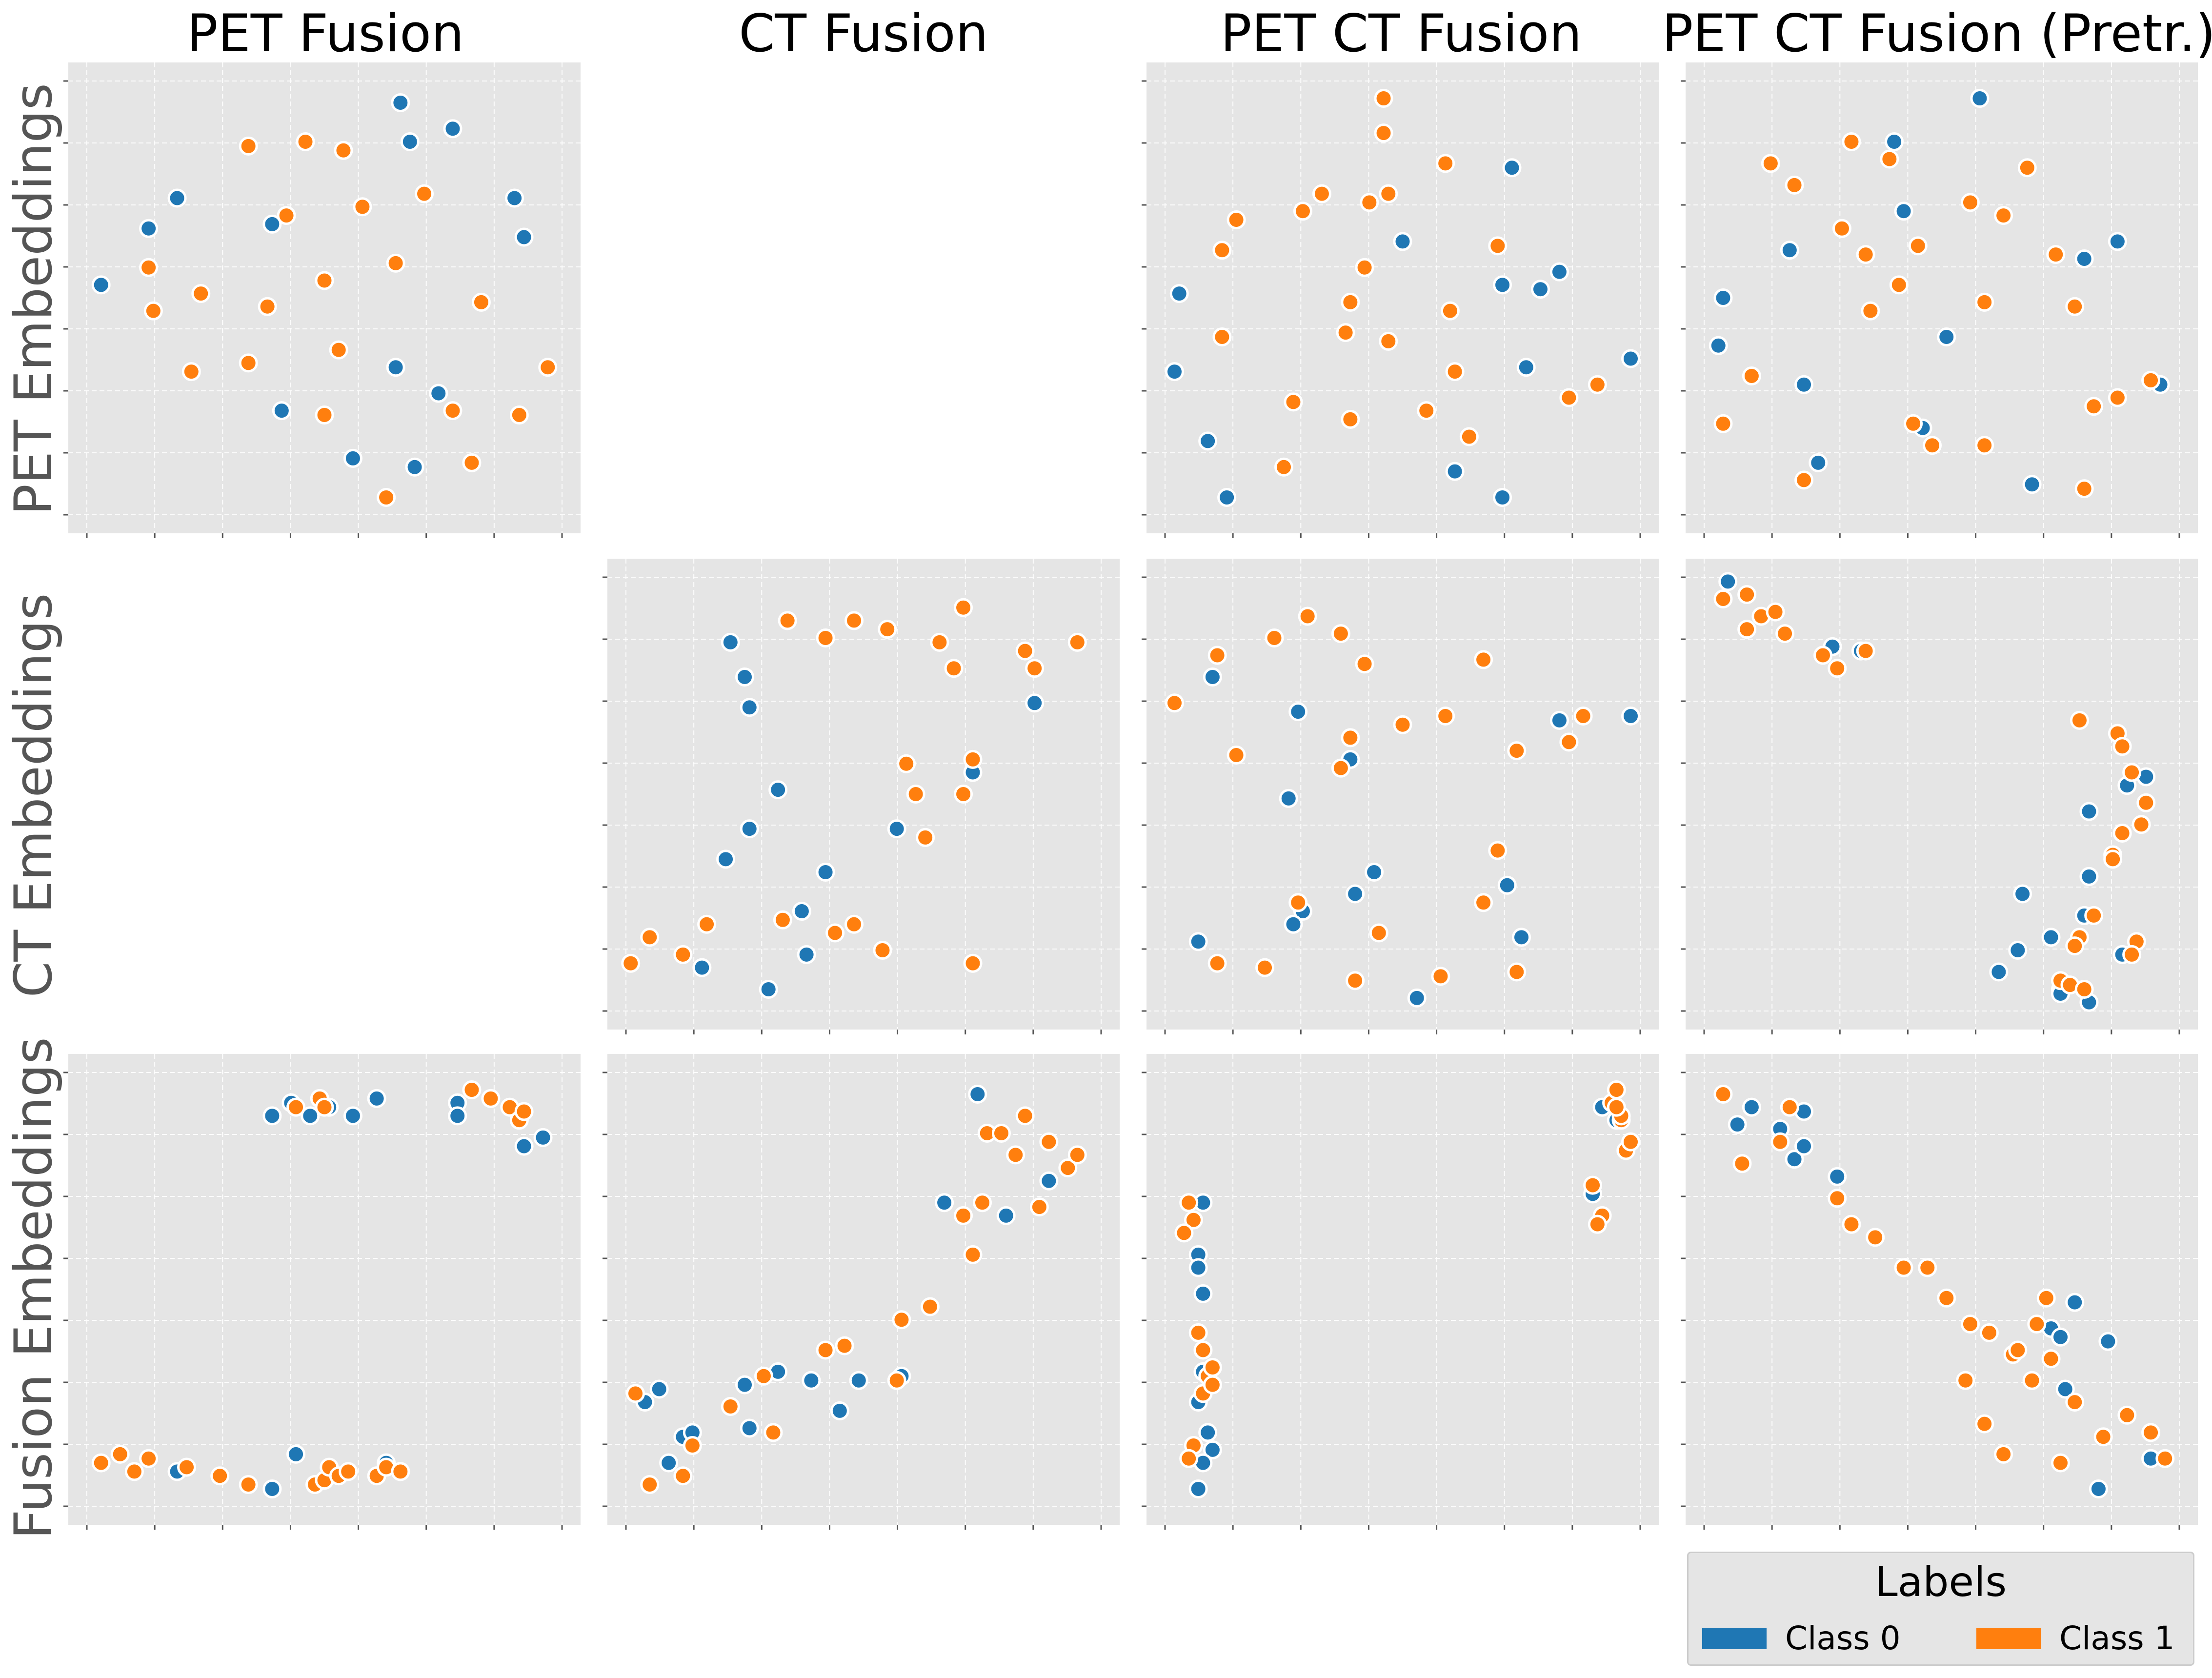  Describe the element at coordinates (33, 299) in the screenshot. I see `row-label-pet-embeddings: PET Embeddings` at that location.